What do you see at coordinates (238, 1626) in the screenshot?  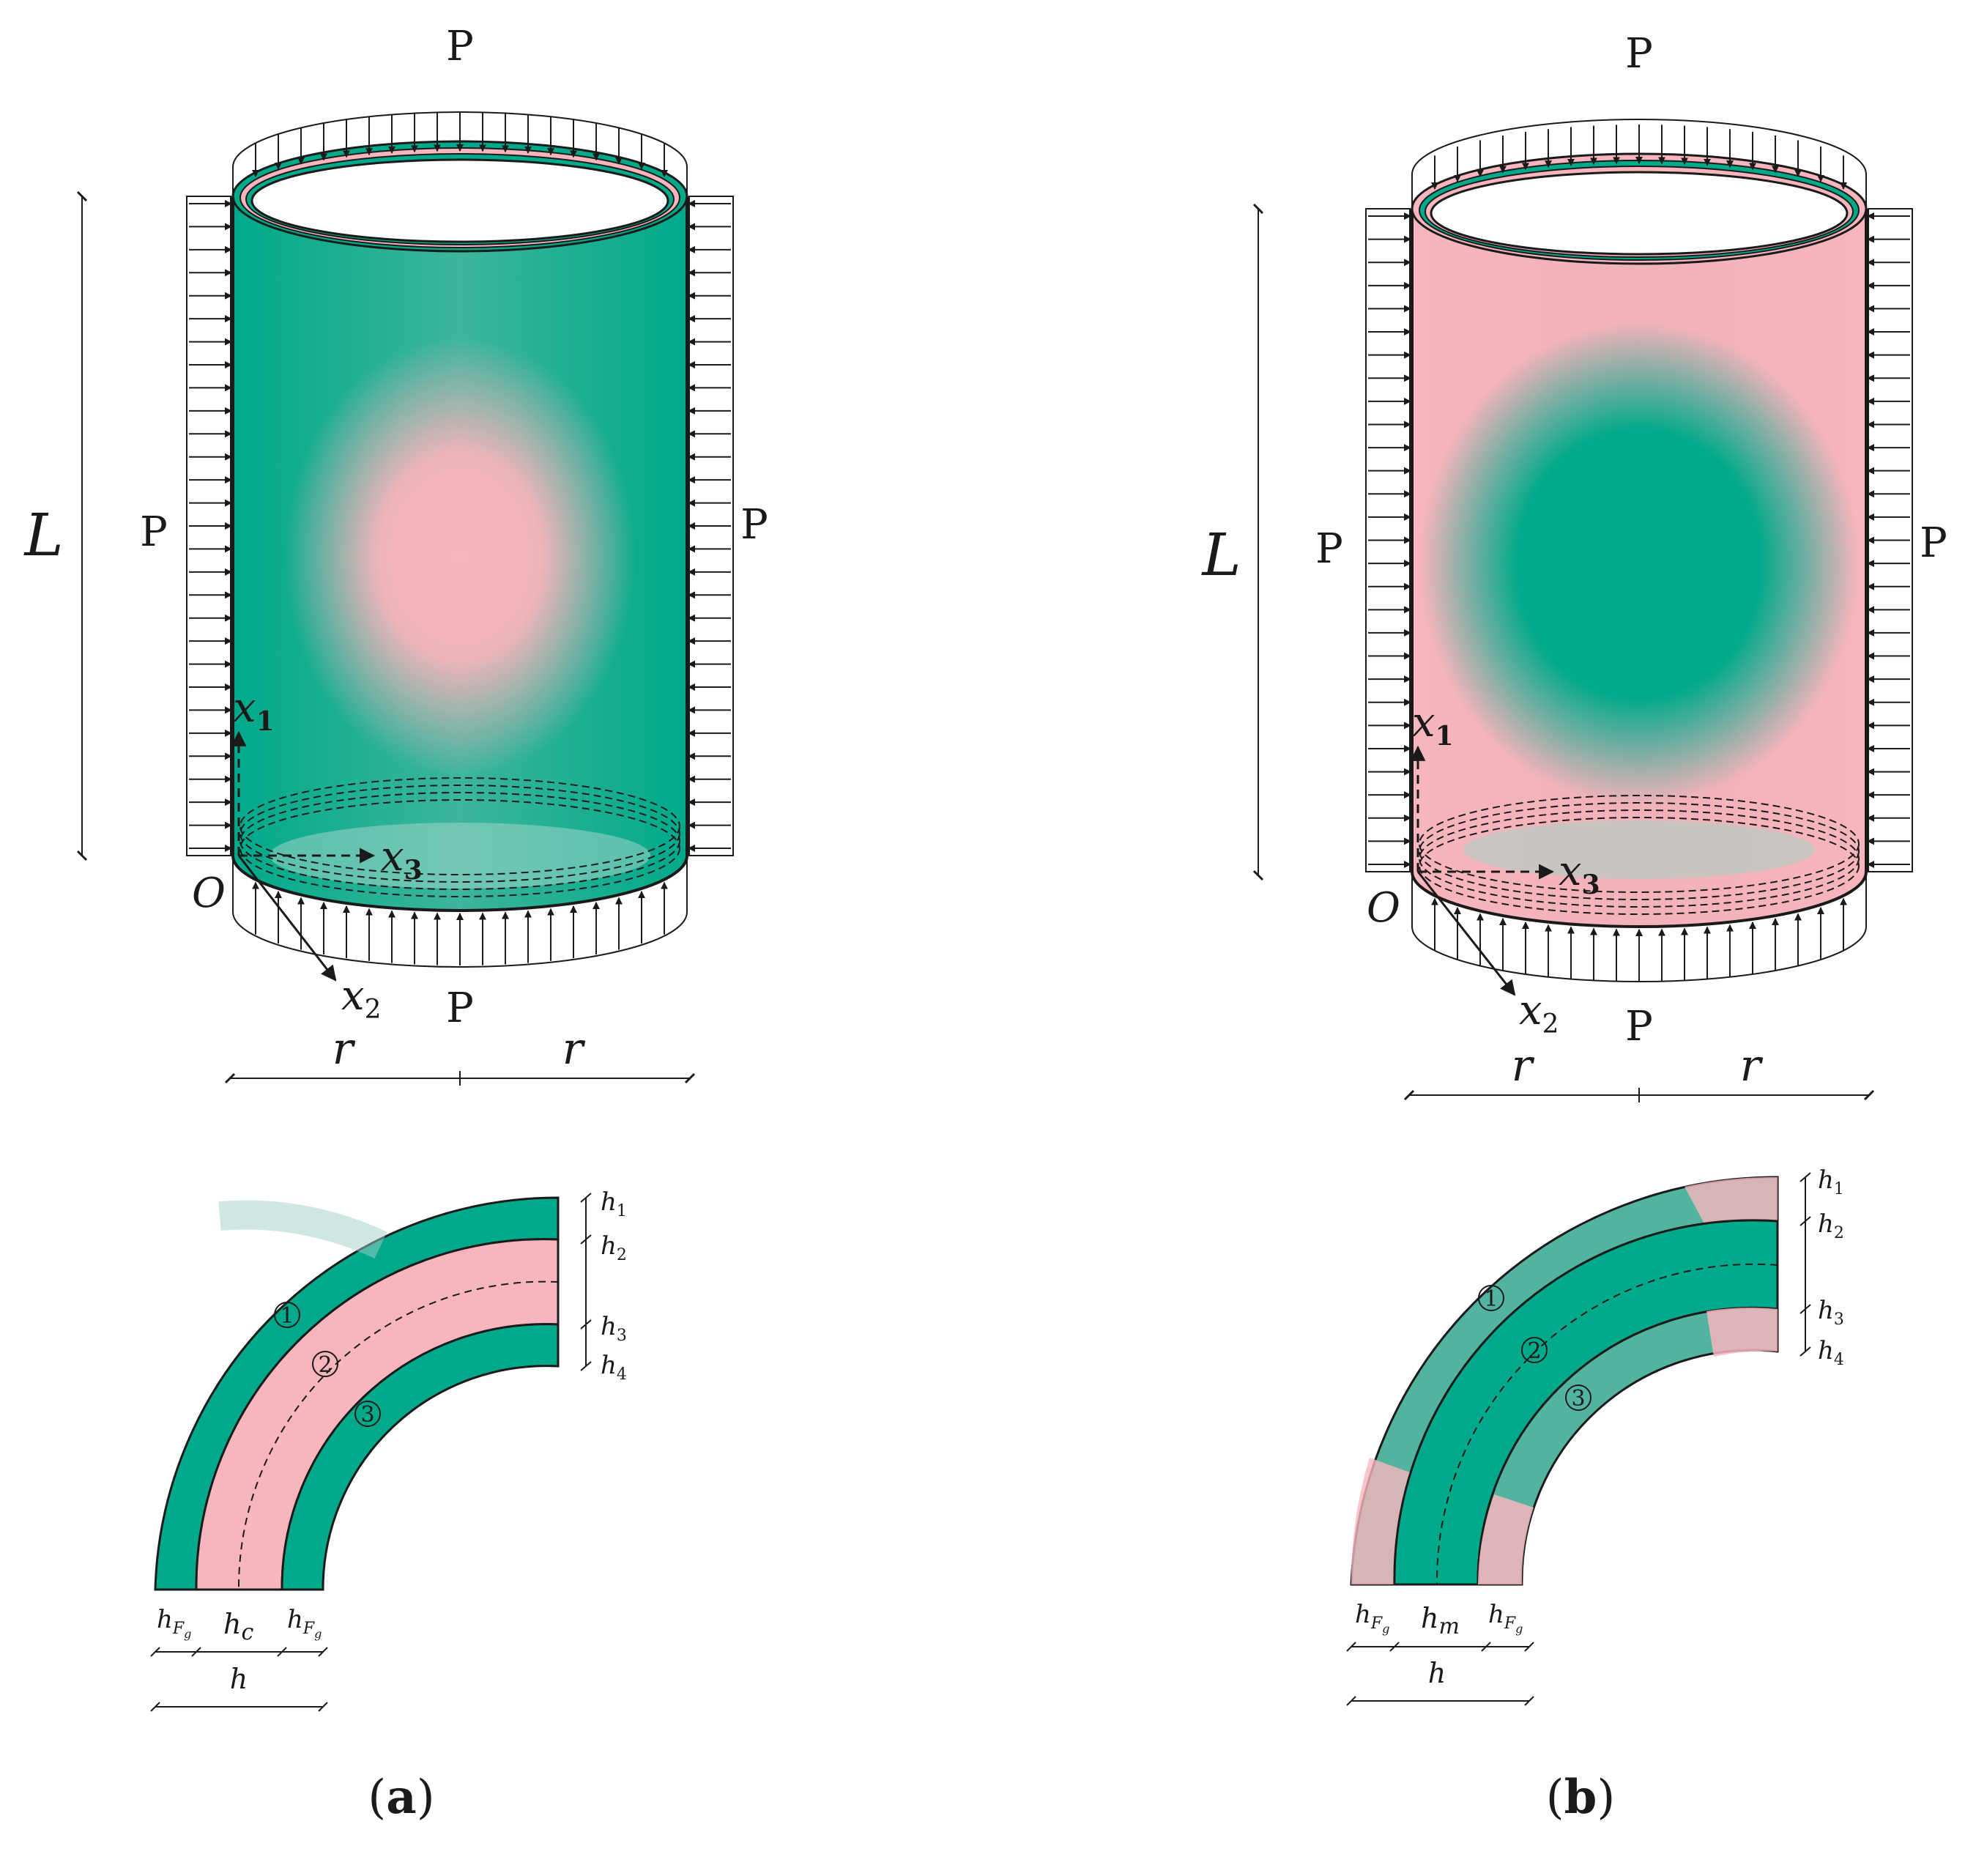 I see `core-thickness: hc` at bounding box center [238, 1626].